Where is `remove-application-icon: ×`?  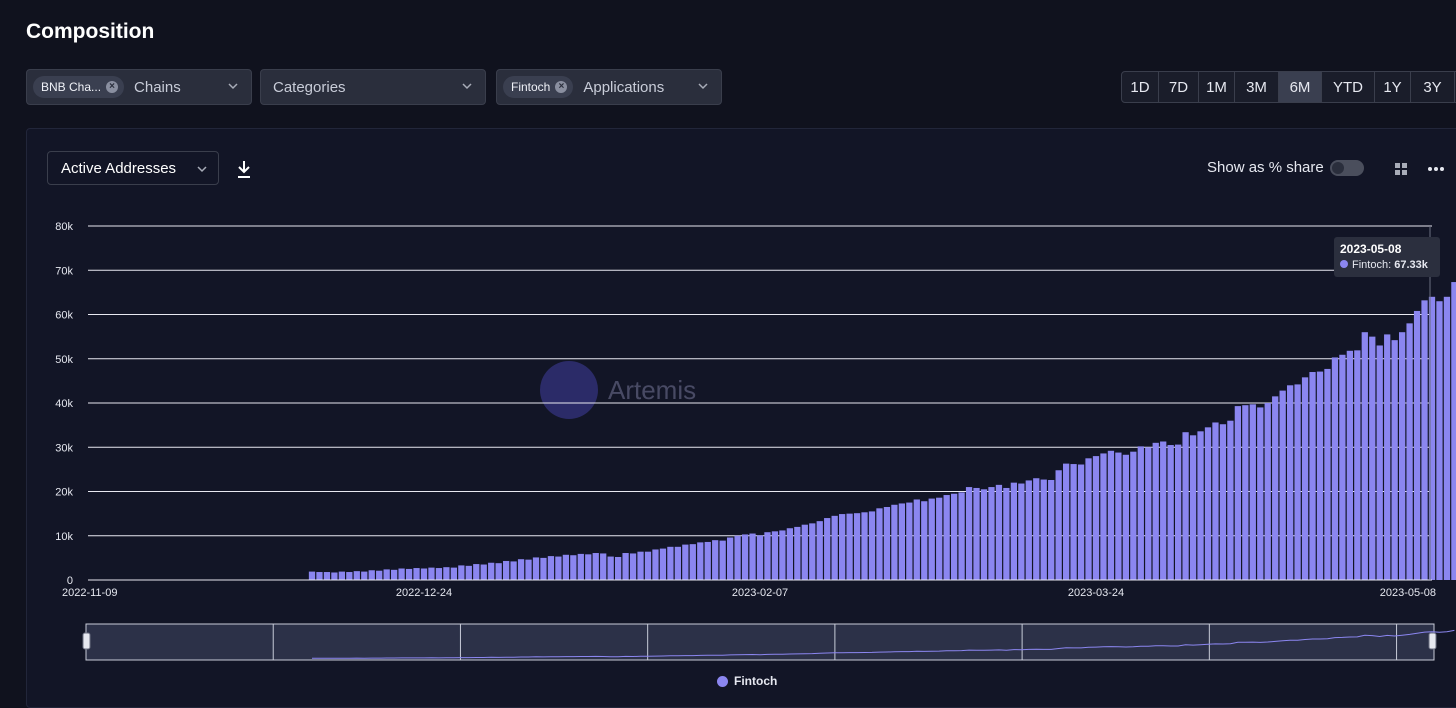 remove-application-icon: × is located at coordinates (561, 87).